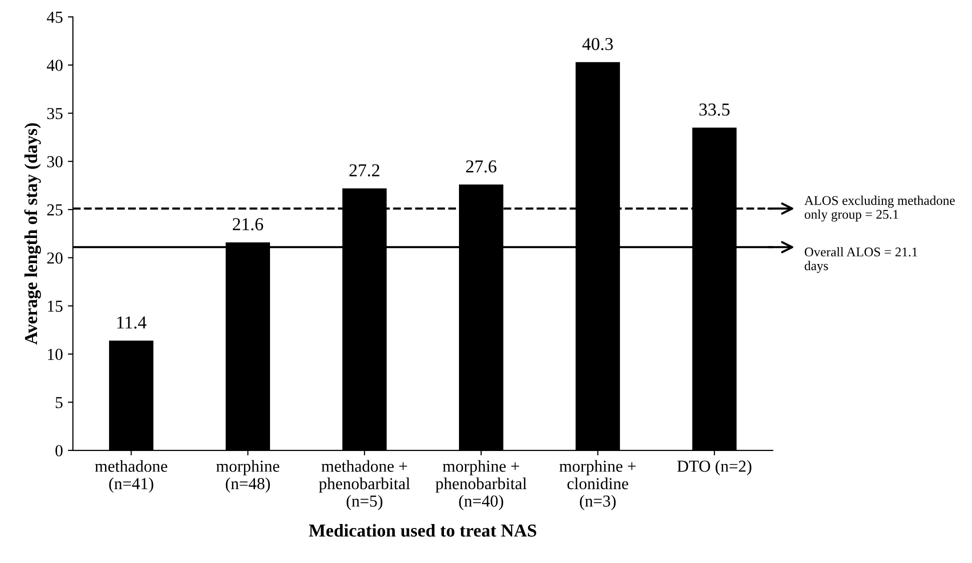  I want to click on ref-line-label: ALOS excluding methadone only group = 25.1, so click(879, 209).